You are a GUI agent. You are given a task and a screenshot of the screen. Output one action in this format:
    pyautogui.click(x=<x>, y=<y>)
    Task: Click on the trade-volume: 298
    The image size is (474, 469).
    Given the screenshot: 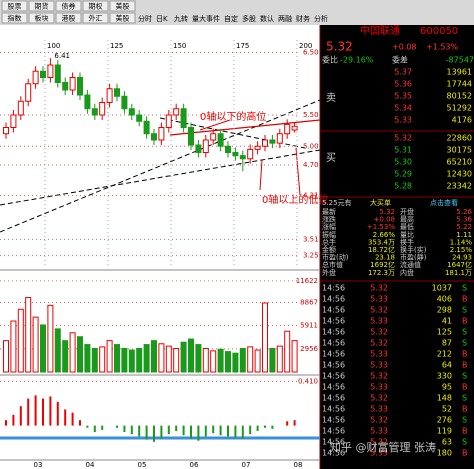 What is the action you would take?
    pyautogui.click(x=444, y=310)
    